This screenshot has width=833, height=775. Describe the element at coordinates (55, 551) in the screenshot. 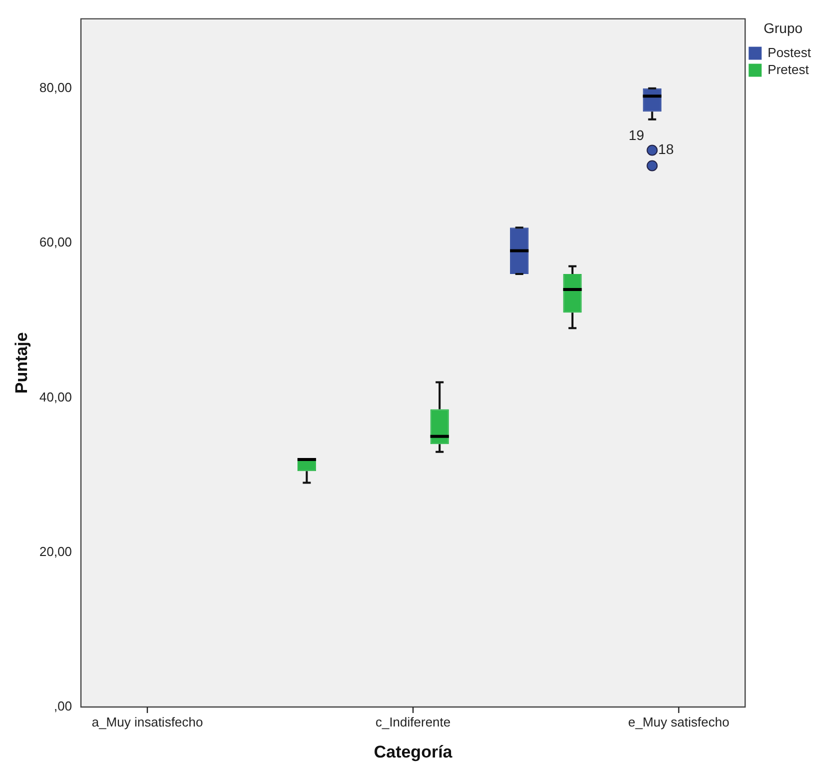

I see `y-tick-label: 20,00` at that location.